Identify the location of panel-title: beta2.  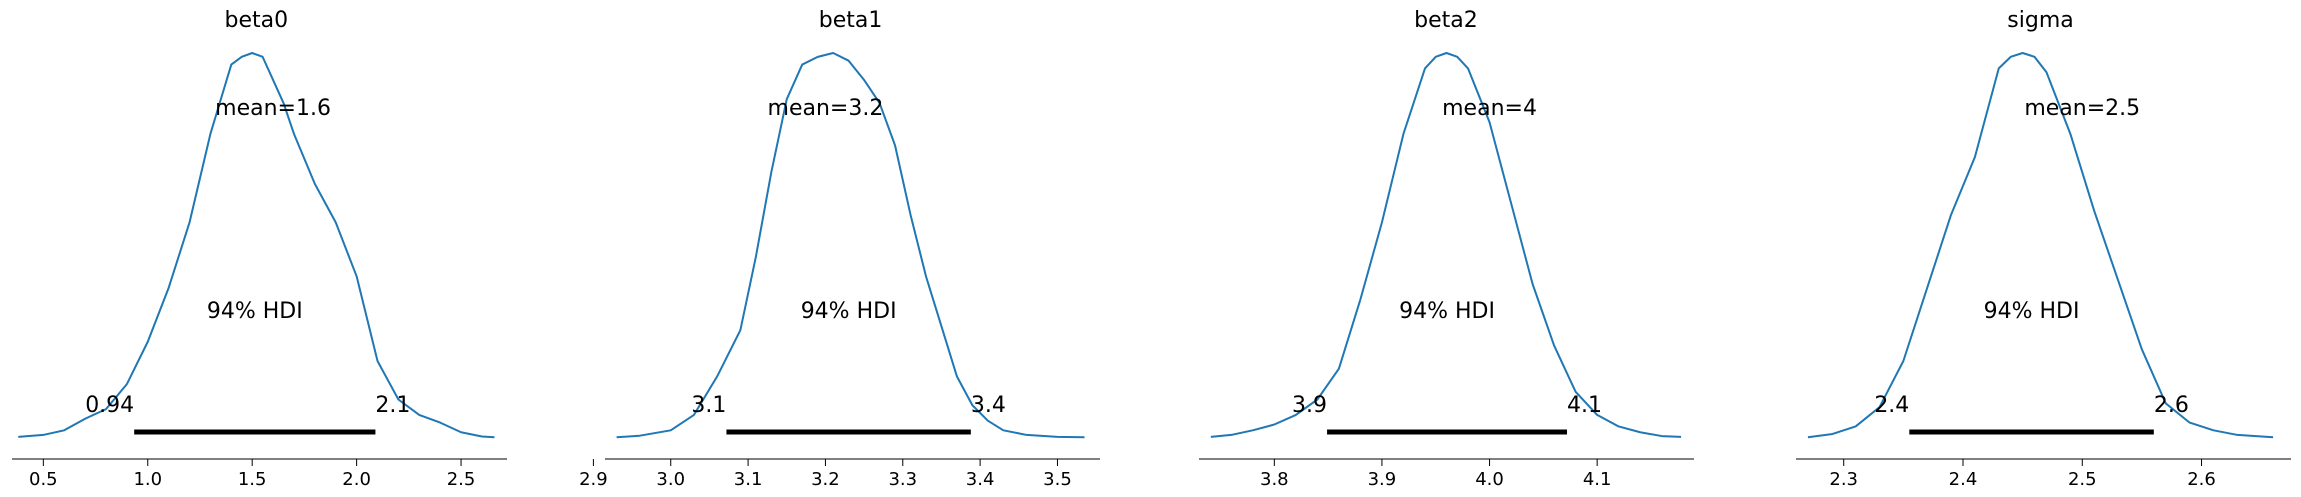
(1446, 20).